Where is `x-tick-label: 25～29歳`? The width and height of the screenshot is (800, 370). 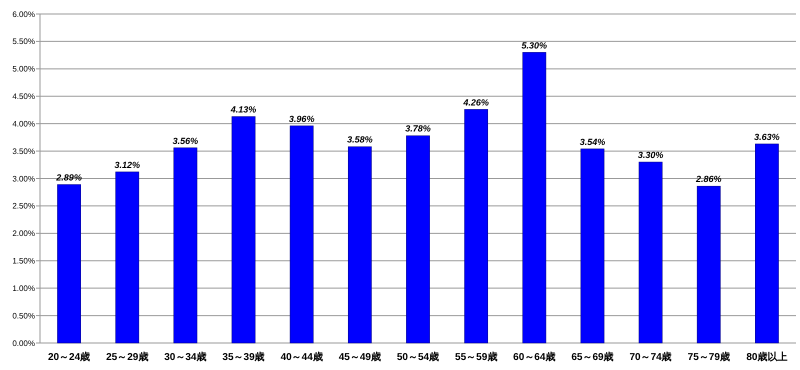
x-tick-label: 25～29歳 is located at coordinates (127, 357).